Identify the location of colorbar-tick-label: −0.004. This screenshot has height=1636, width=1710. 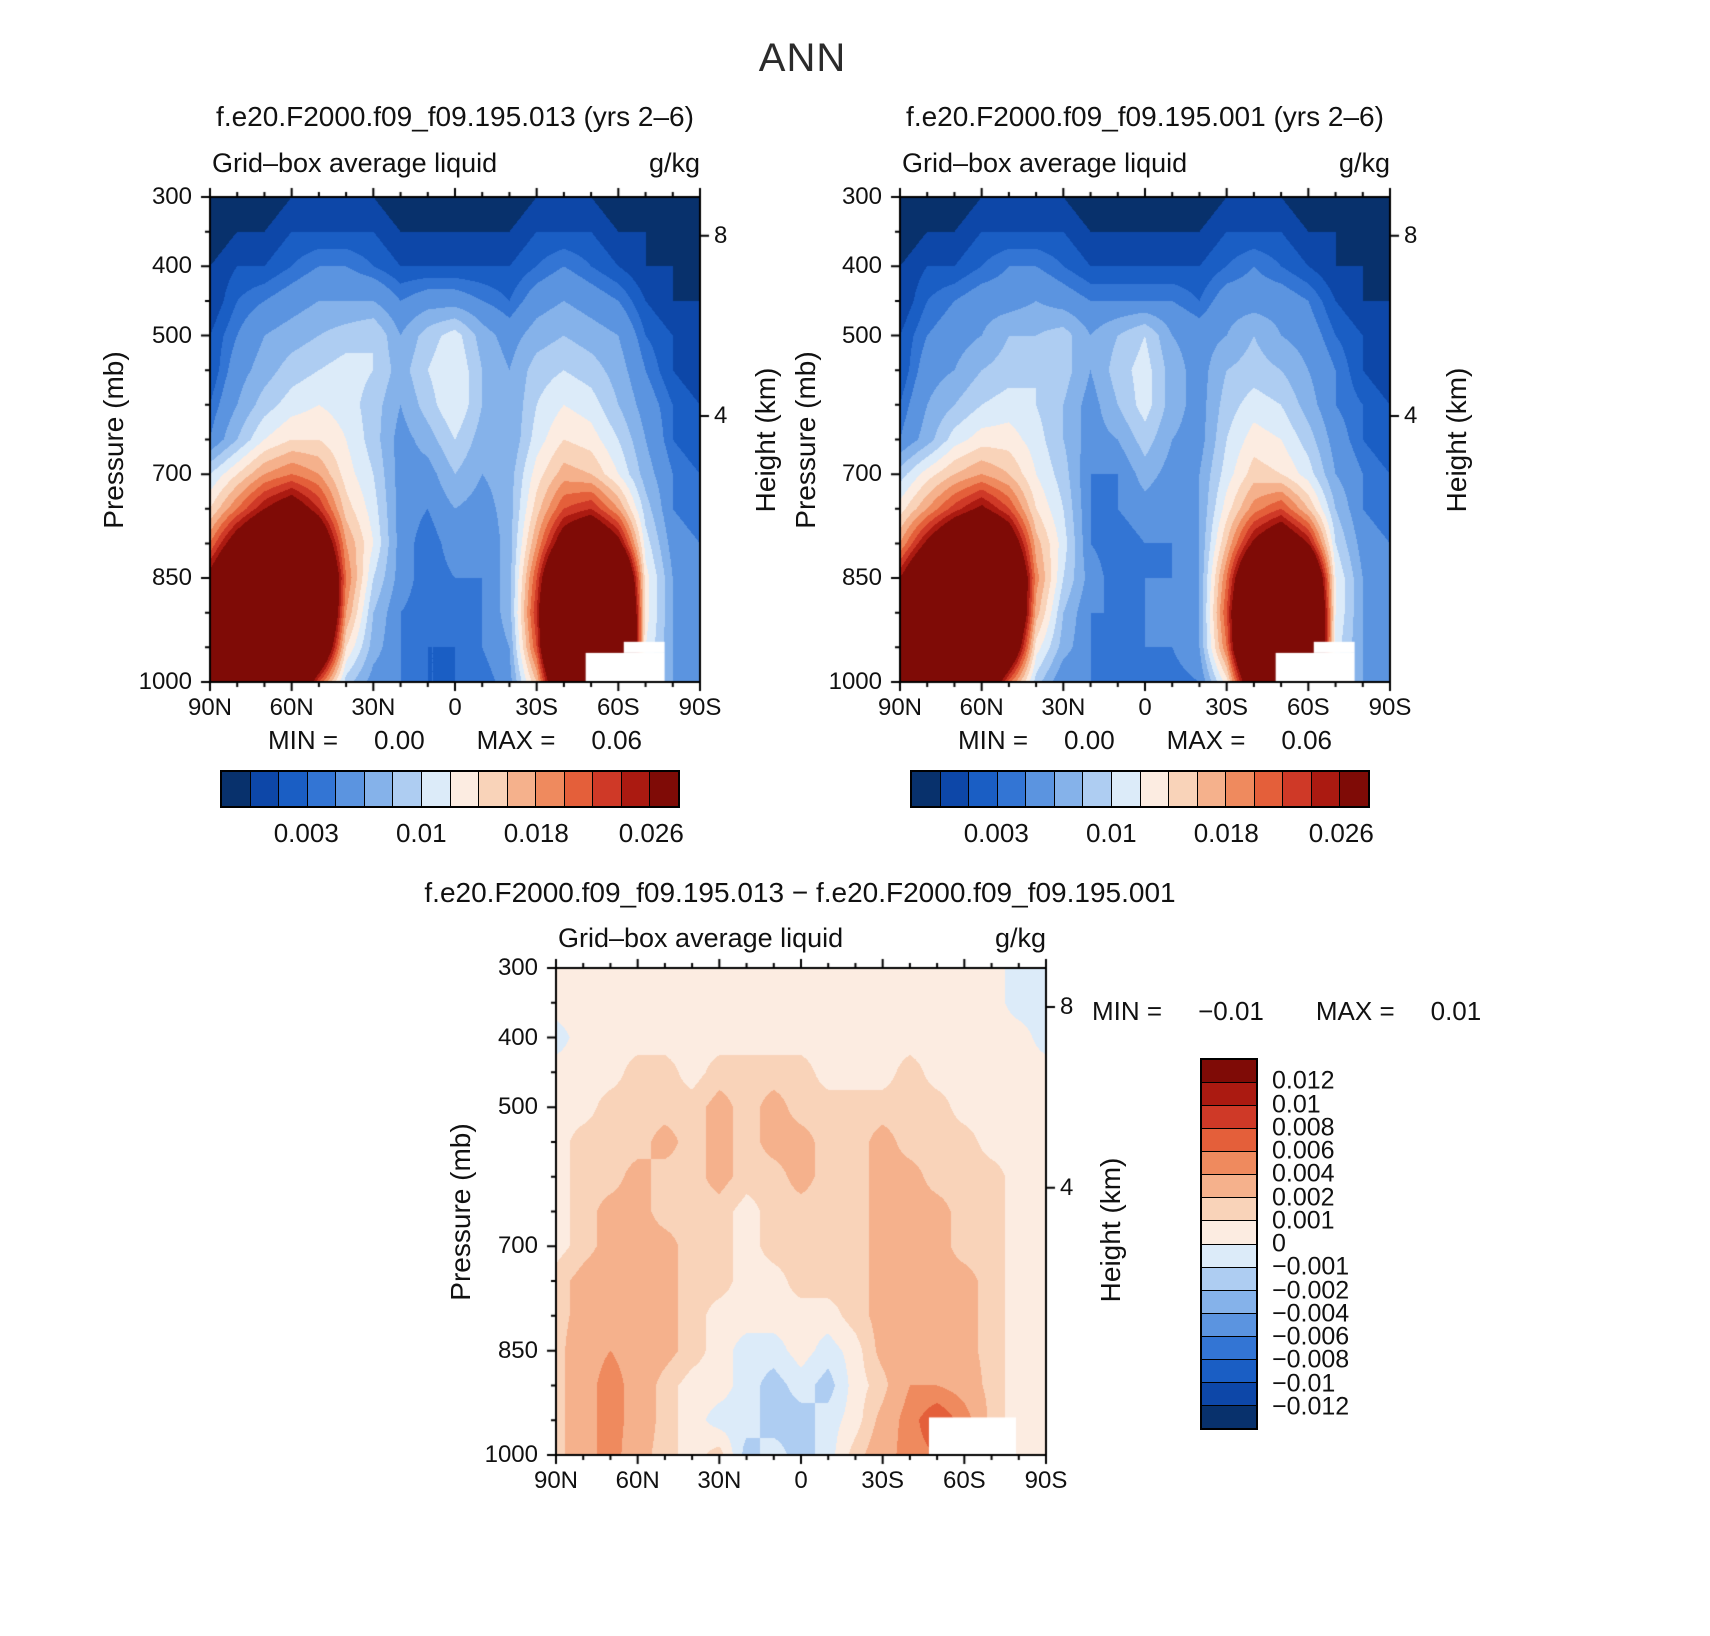
(1311, 1313).